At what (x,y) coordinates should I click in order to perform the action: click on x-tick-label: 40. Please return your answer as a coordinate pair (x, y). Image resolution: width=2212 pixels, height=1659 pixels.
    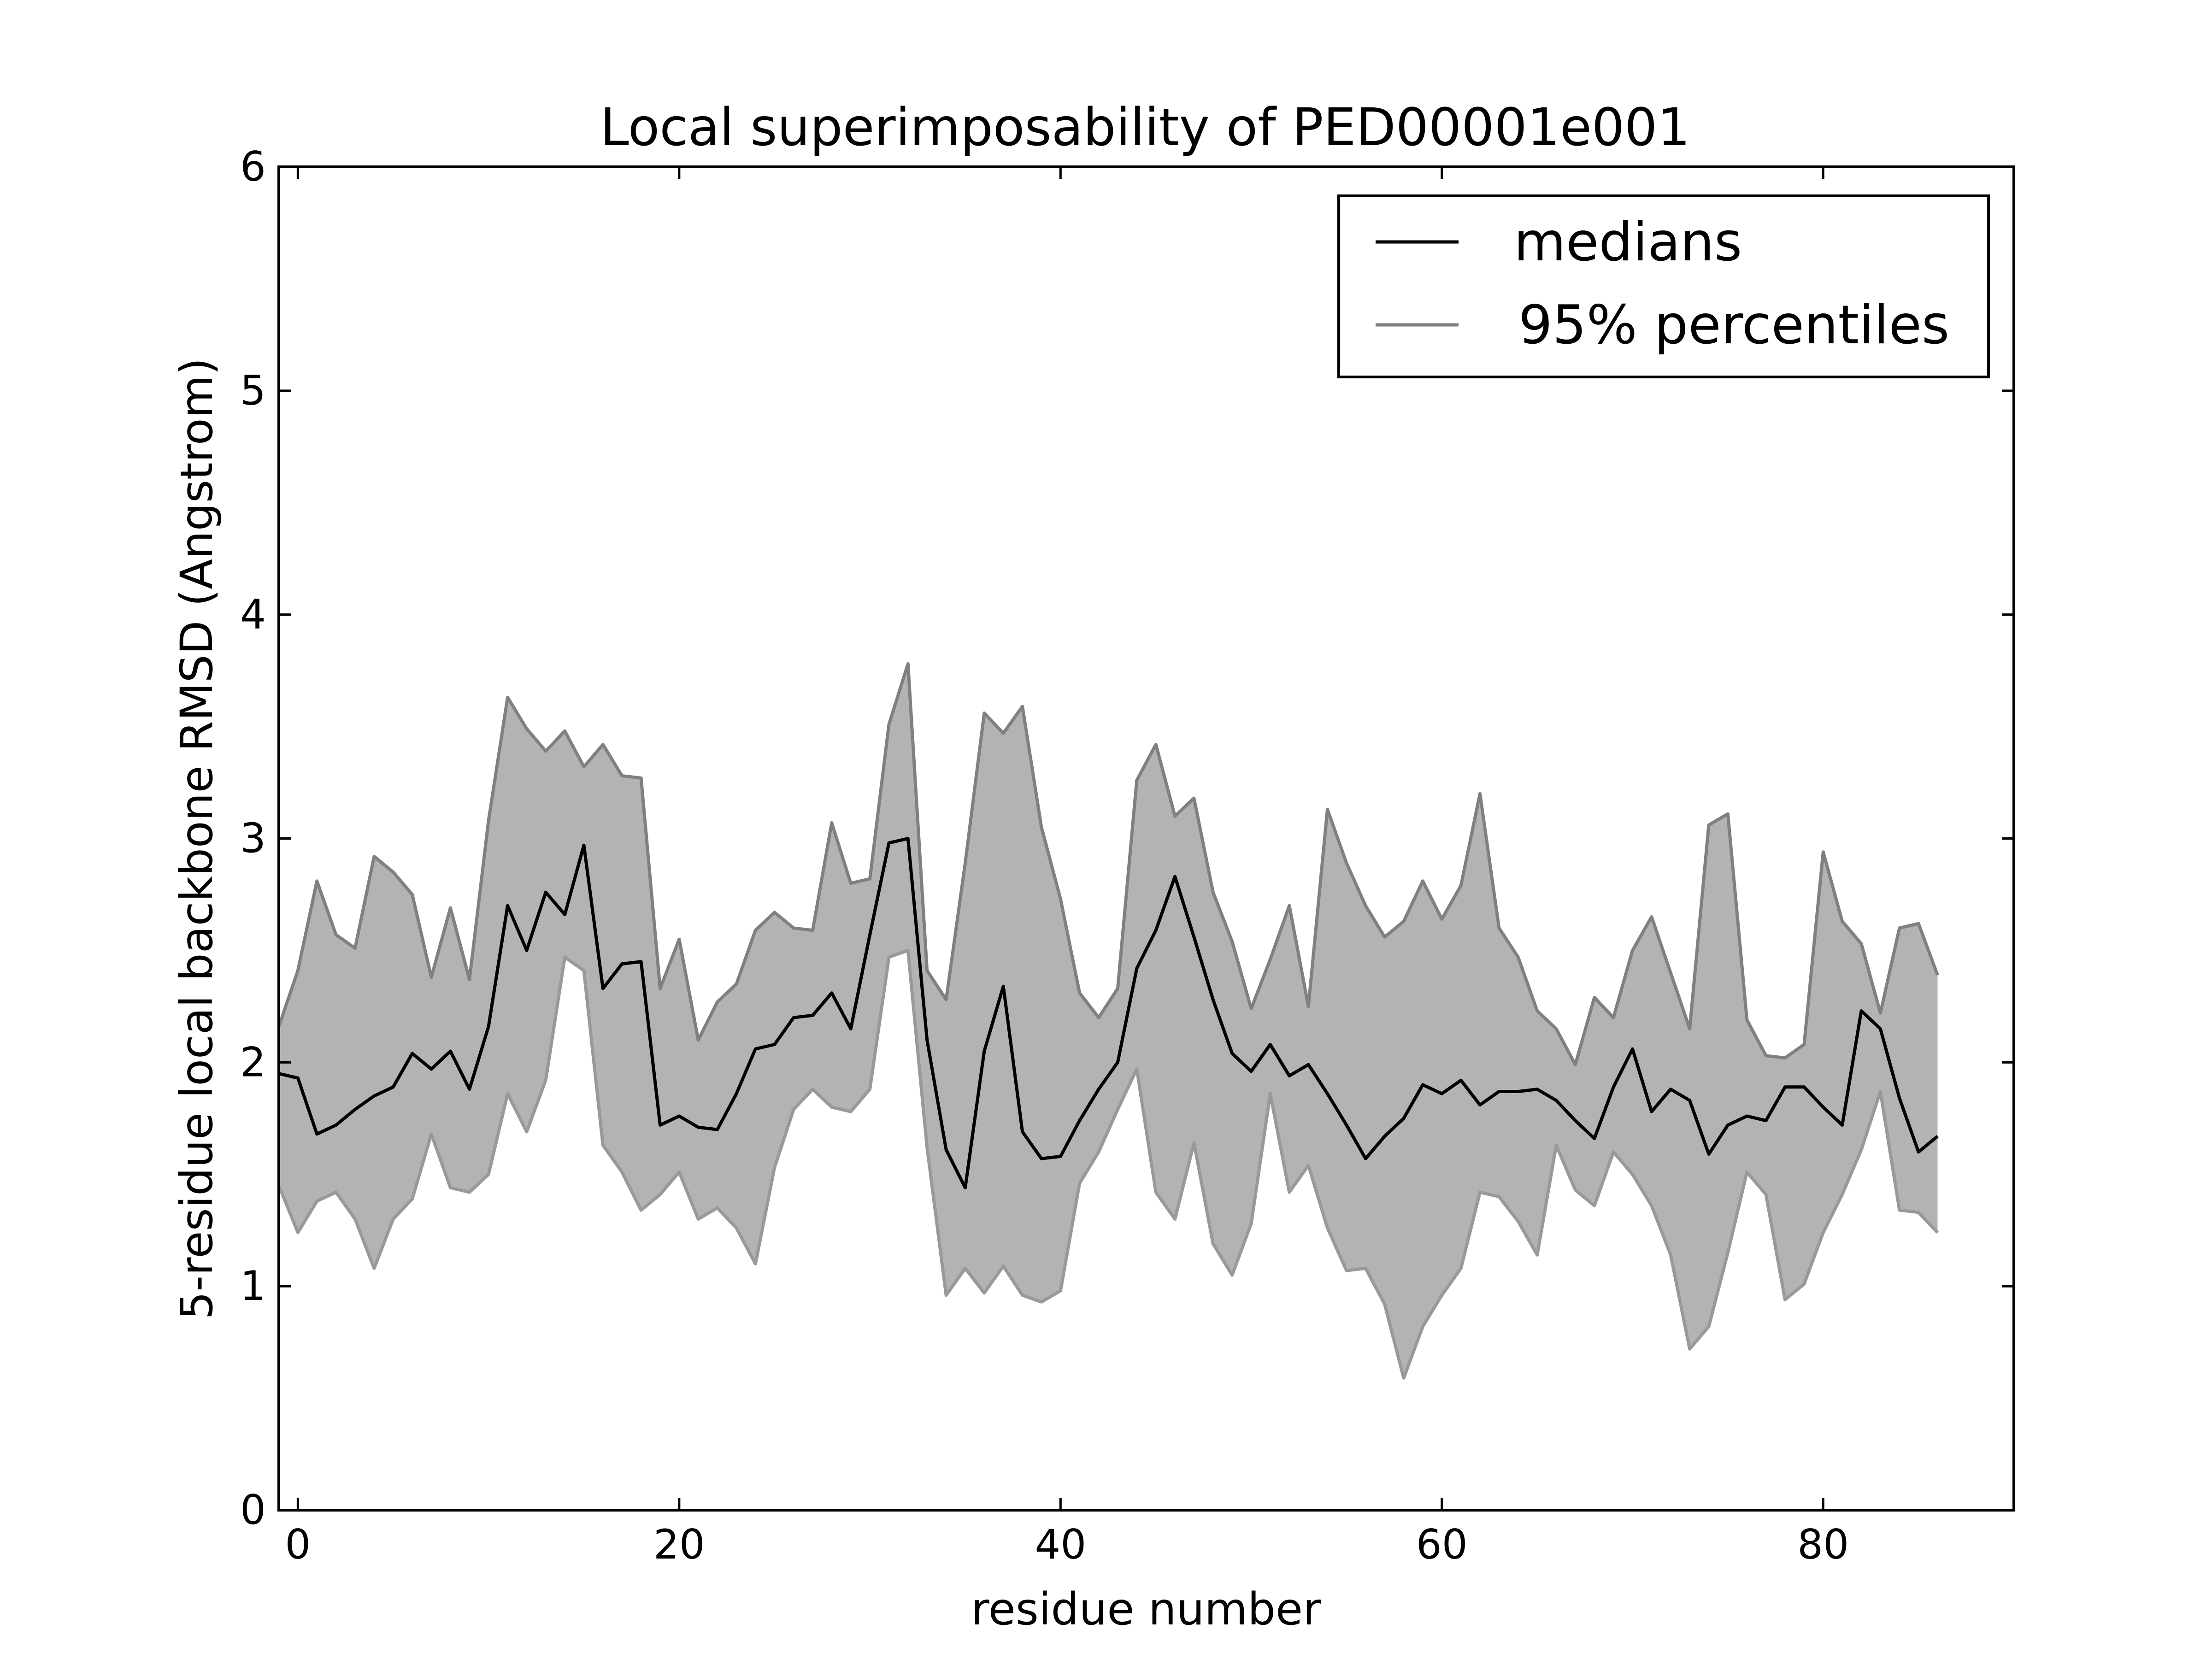
    Looking at the image, I should click on (1060, 1544).